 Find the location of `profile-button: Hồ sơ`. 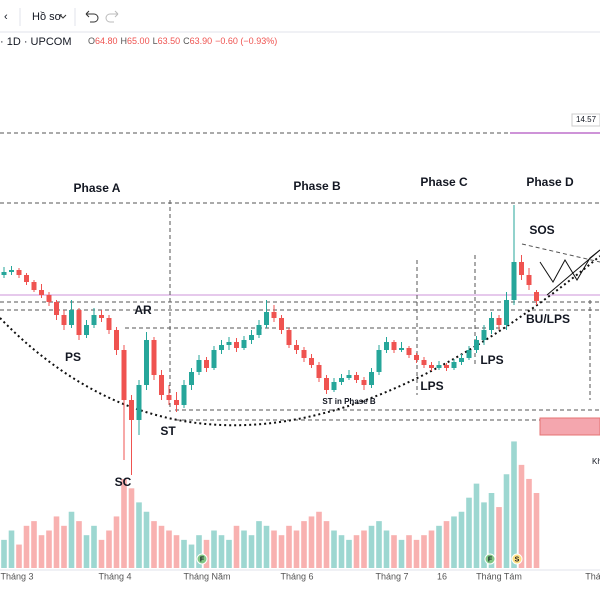

profile-button: Hồ sơ is located at coordinates (47, 17).